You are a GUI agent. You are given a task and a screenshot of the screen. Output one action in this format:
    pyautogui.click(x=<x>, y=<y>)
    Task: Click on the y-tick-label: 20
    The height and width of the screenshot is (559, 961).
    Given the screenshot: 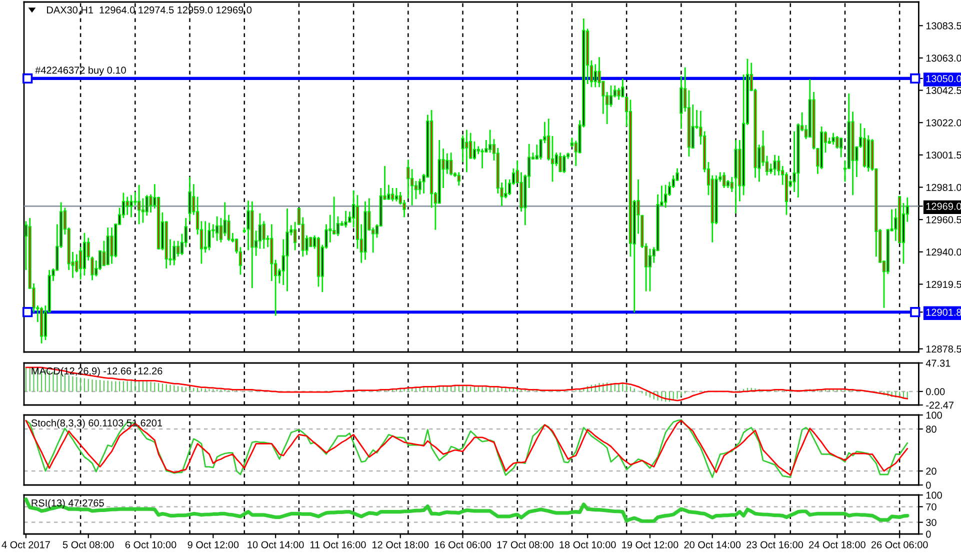 What is the action you would take?
    pyautogui.click(x=931, y=471)
    